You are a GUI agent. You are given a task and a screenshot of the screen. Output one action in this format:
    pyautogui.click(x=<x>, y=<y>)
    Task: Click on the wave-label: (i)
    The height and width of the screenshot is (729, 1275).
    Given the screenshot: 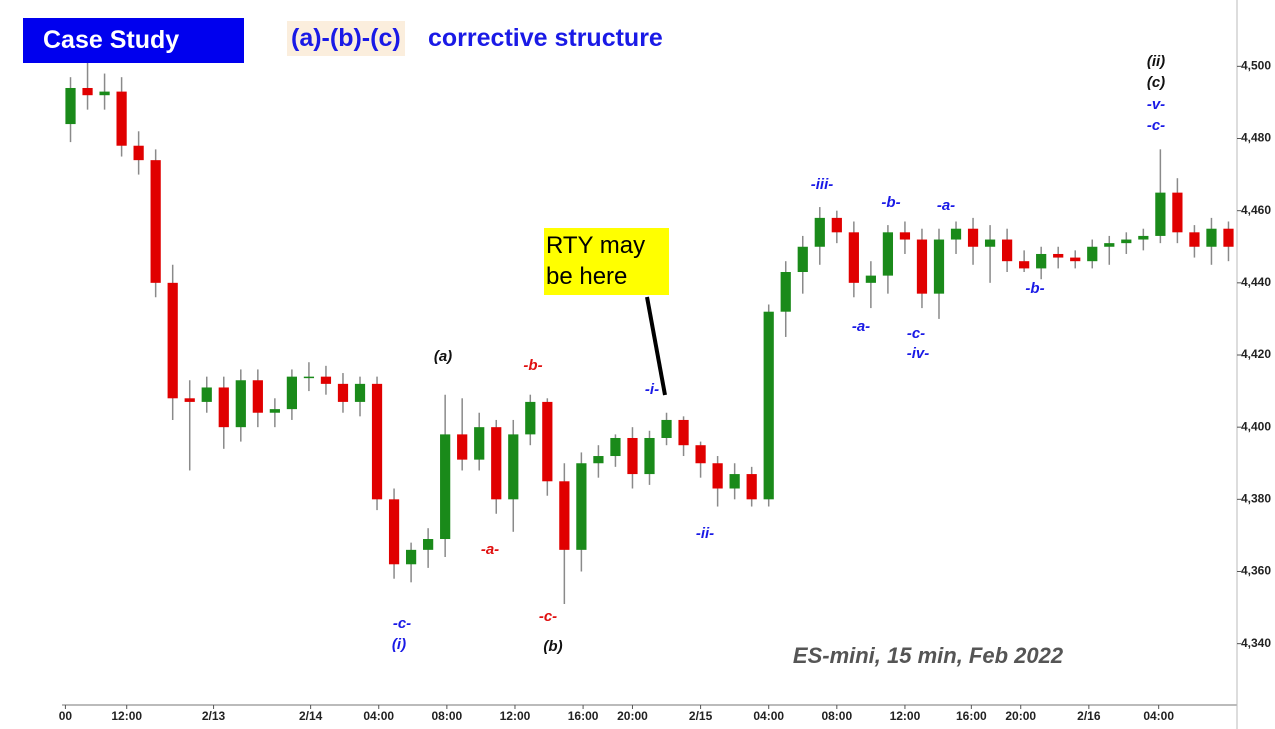 What is the action you would take?
    pyautogui.click(x=399, y=644)
    